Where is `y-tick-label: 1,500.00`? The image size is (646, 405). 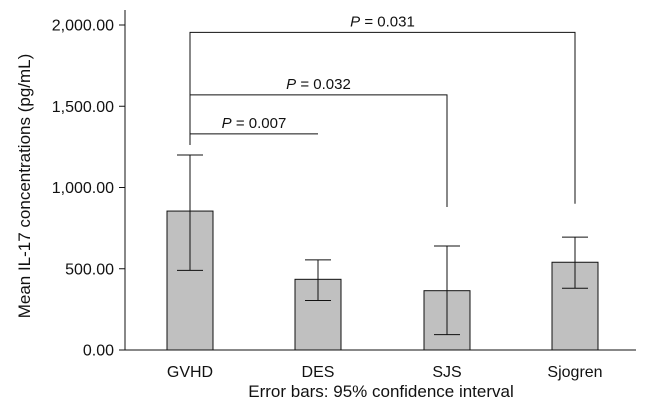 y-tick-label: 1,500.00 is located at coordinates (83, 107).